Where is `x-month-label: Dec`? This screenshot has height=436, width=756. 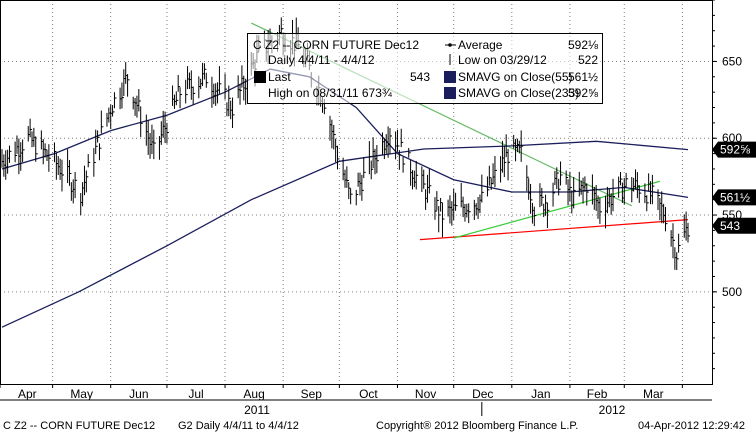
x-month-label: Dec is located at coordinates (482, 394).